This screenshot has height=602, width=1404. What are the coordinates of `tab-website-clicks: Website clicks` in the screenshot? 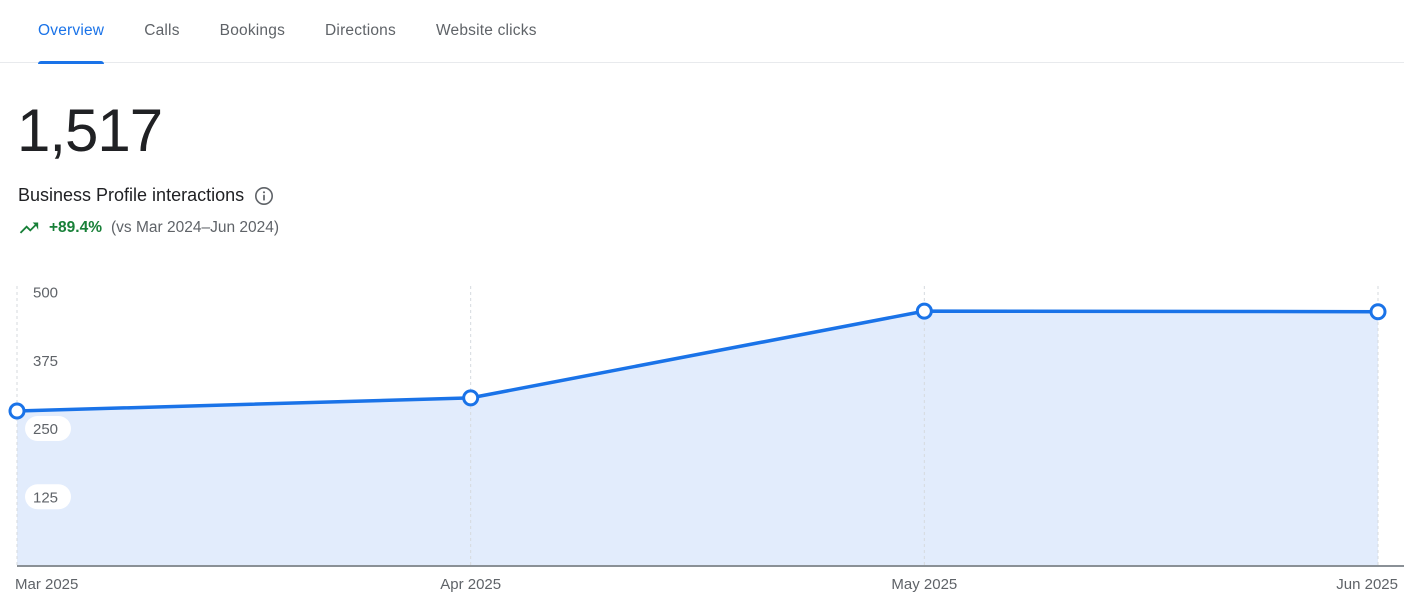 It's located at (486, 31).